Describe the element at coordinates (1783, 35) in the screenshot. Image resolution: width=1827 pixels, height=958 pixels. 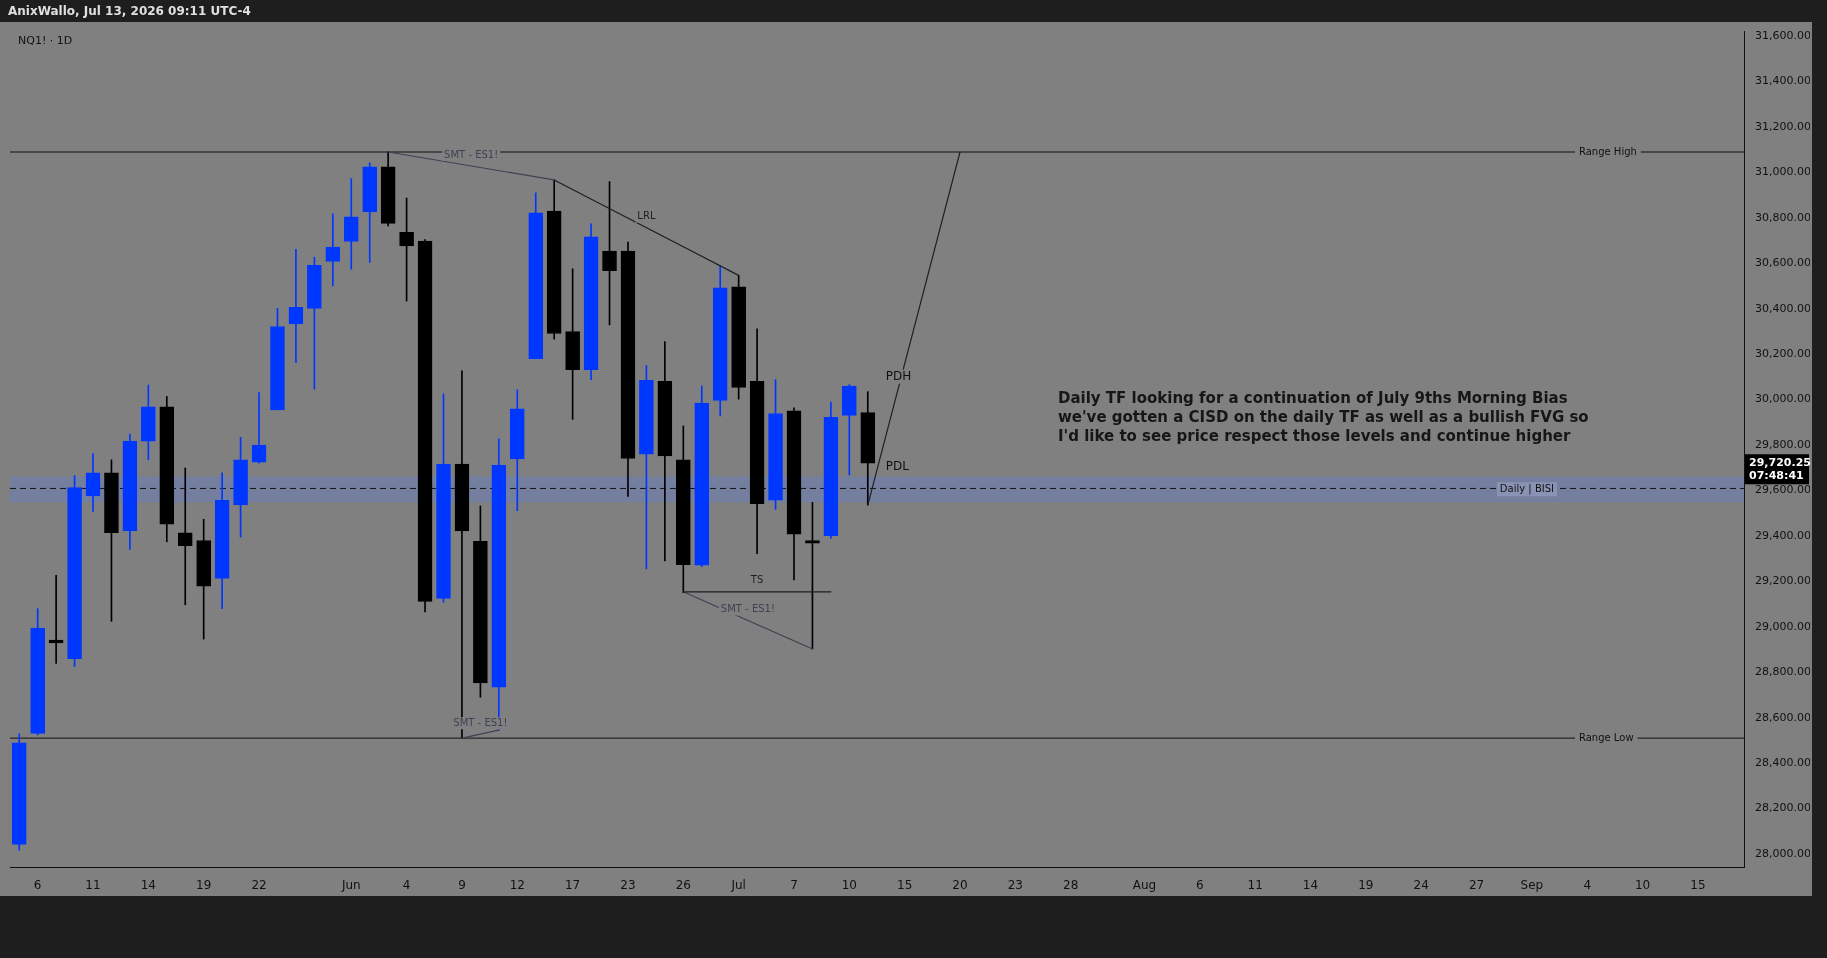
I see `y-tick-label: 31,600.00` at that location.